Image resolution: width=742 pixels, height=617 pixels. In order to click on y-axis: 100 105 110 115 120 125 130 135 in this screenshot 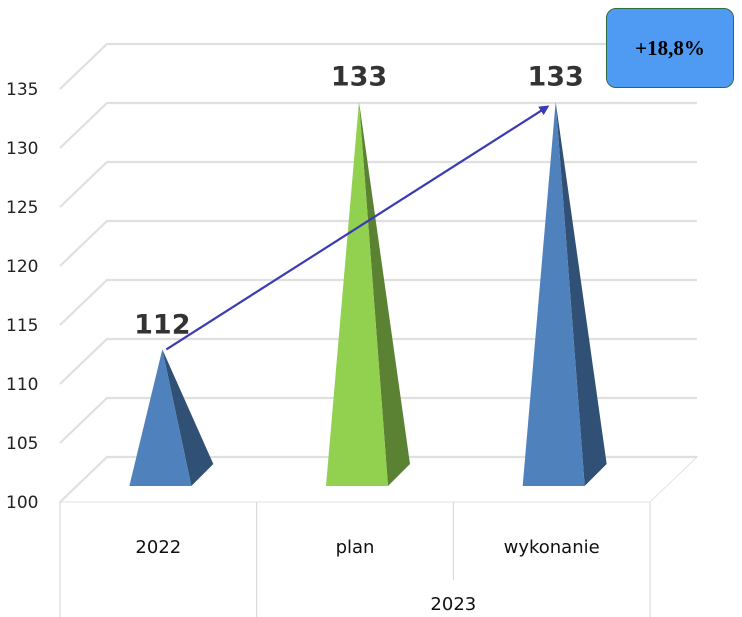, I will do `click(22, 296)`.